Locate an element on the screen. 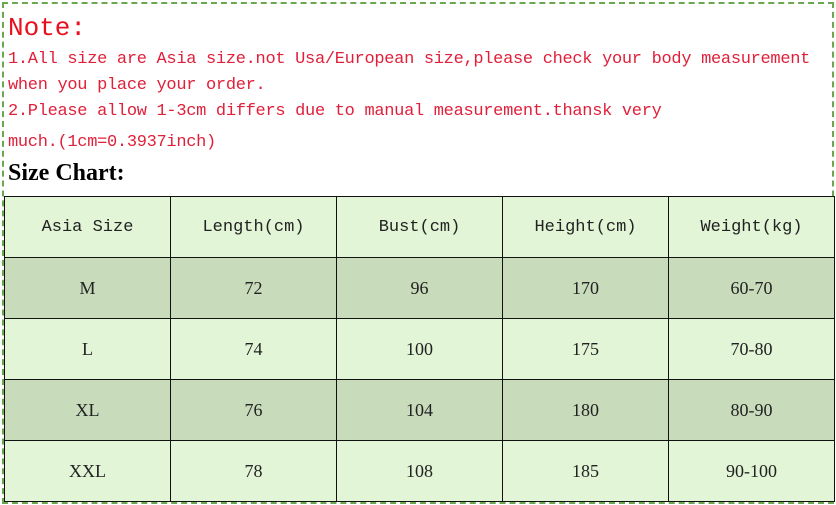 This screenshot has height=505, width=836. note-line: when you place your order. is located at coordinates (137, 85).